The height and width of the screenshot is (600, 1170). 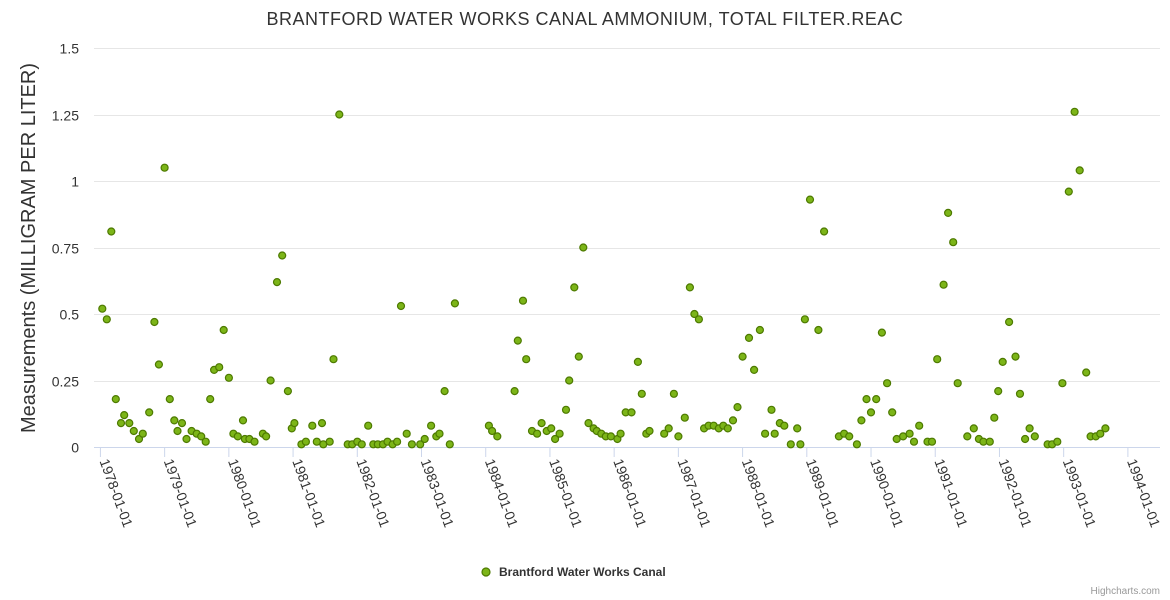 I want to click on legend-label: Brantford Water Works Canal, so click(x=582, y=572).